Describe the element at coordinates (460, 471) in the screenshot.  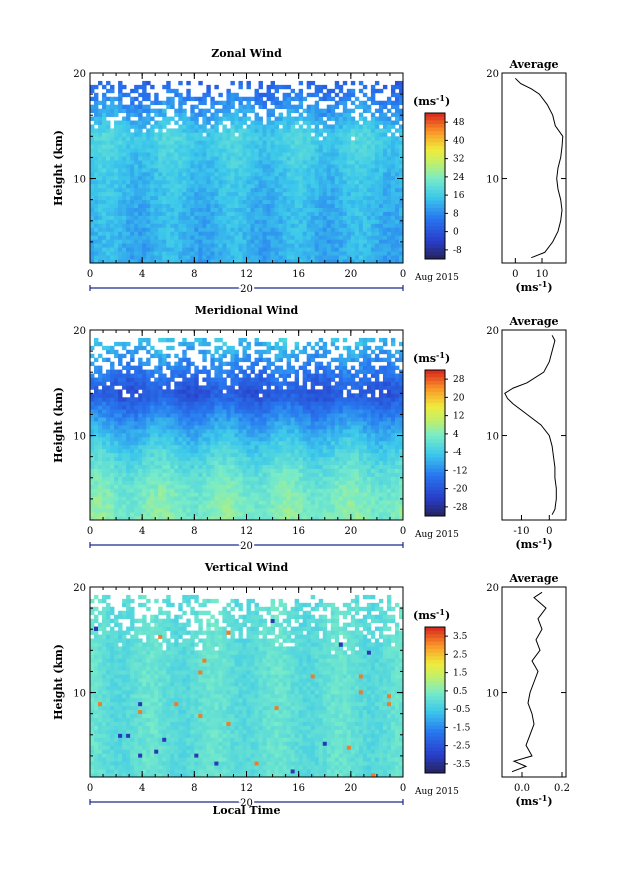
I see `colorbar-tick-label: -12` at that location.